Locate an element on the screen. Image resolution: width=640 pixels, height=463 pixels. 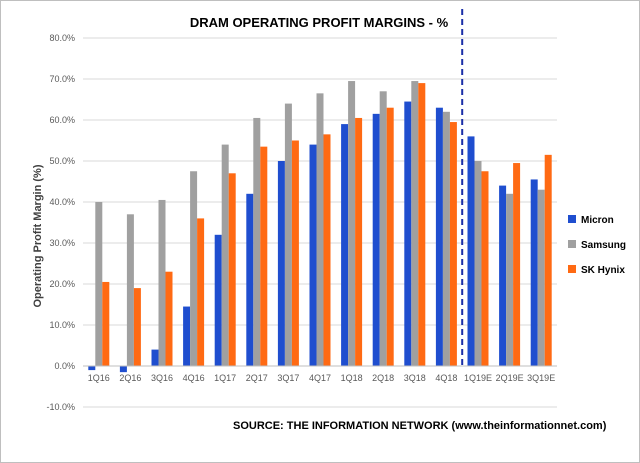
x-tick-label: 1Q17 is located at coordinates (225, 378).